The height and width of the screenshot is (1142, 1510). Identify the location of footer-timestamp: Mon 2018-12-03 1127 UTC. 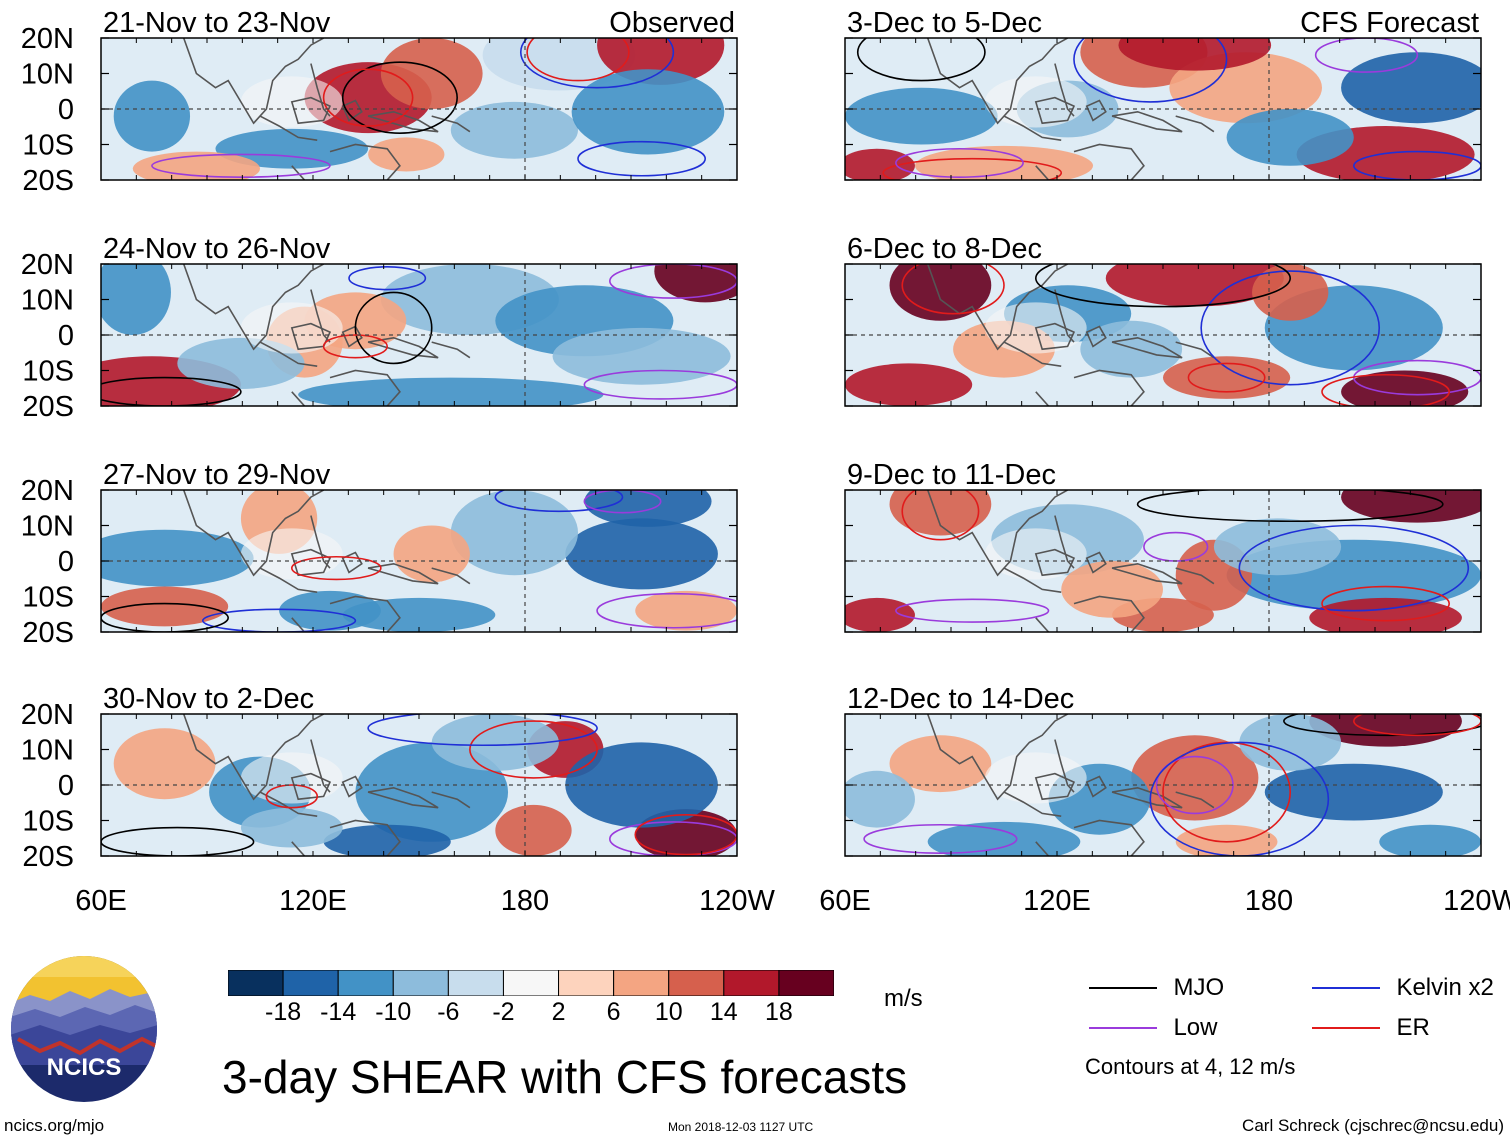
(741, 1127).